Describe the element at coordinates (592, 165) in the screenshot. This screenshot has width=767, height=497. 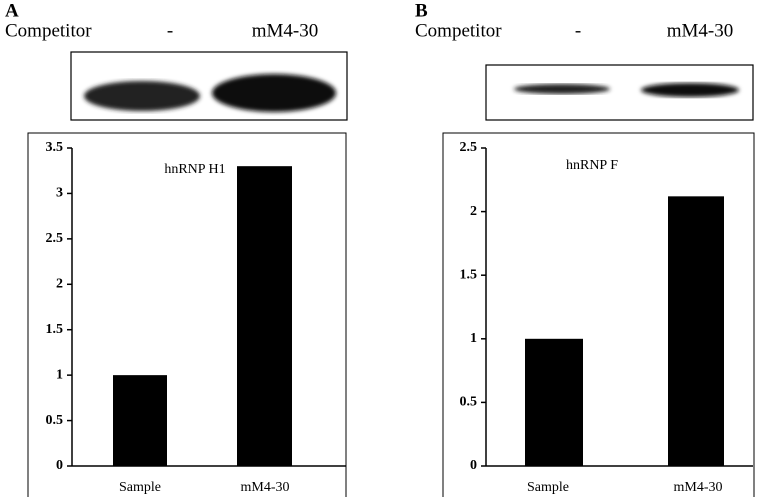
I see `chart-title: hnRNP F` at that location.